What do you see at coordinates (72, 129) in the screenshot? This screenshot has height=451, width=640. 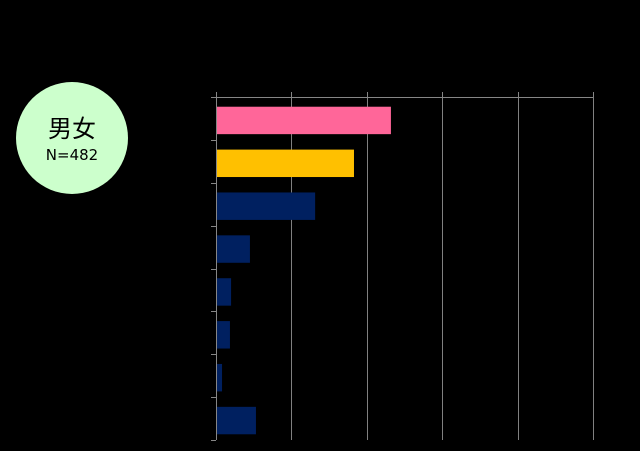 I see `badge-group-label: 男女` at bounding box center [72, 129].